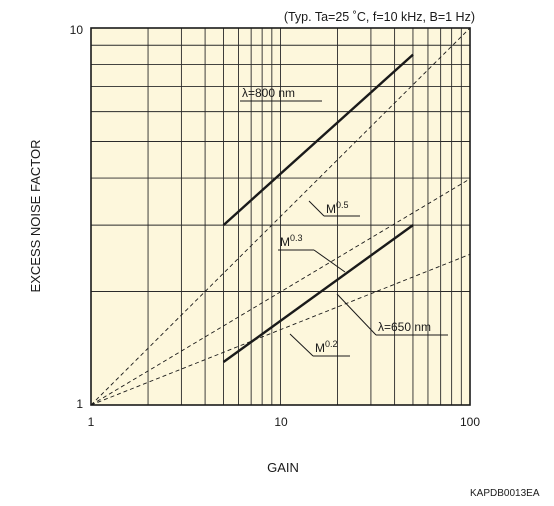 The image size is (554, 506). I want to click on label-m05-leader, so click(316, 208).